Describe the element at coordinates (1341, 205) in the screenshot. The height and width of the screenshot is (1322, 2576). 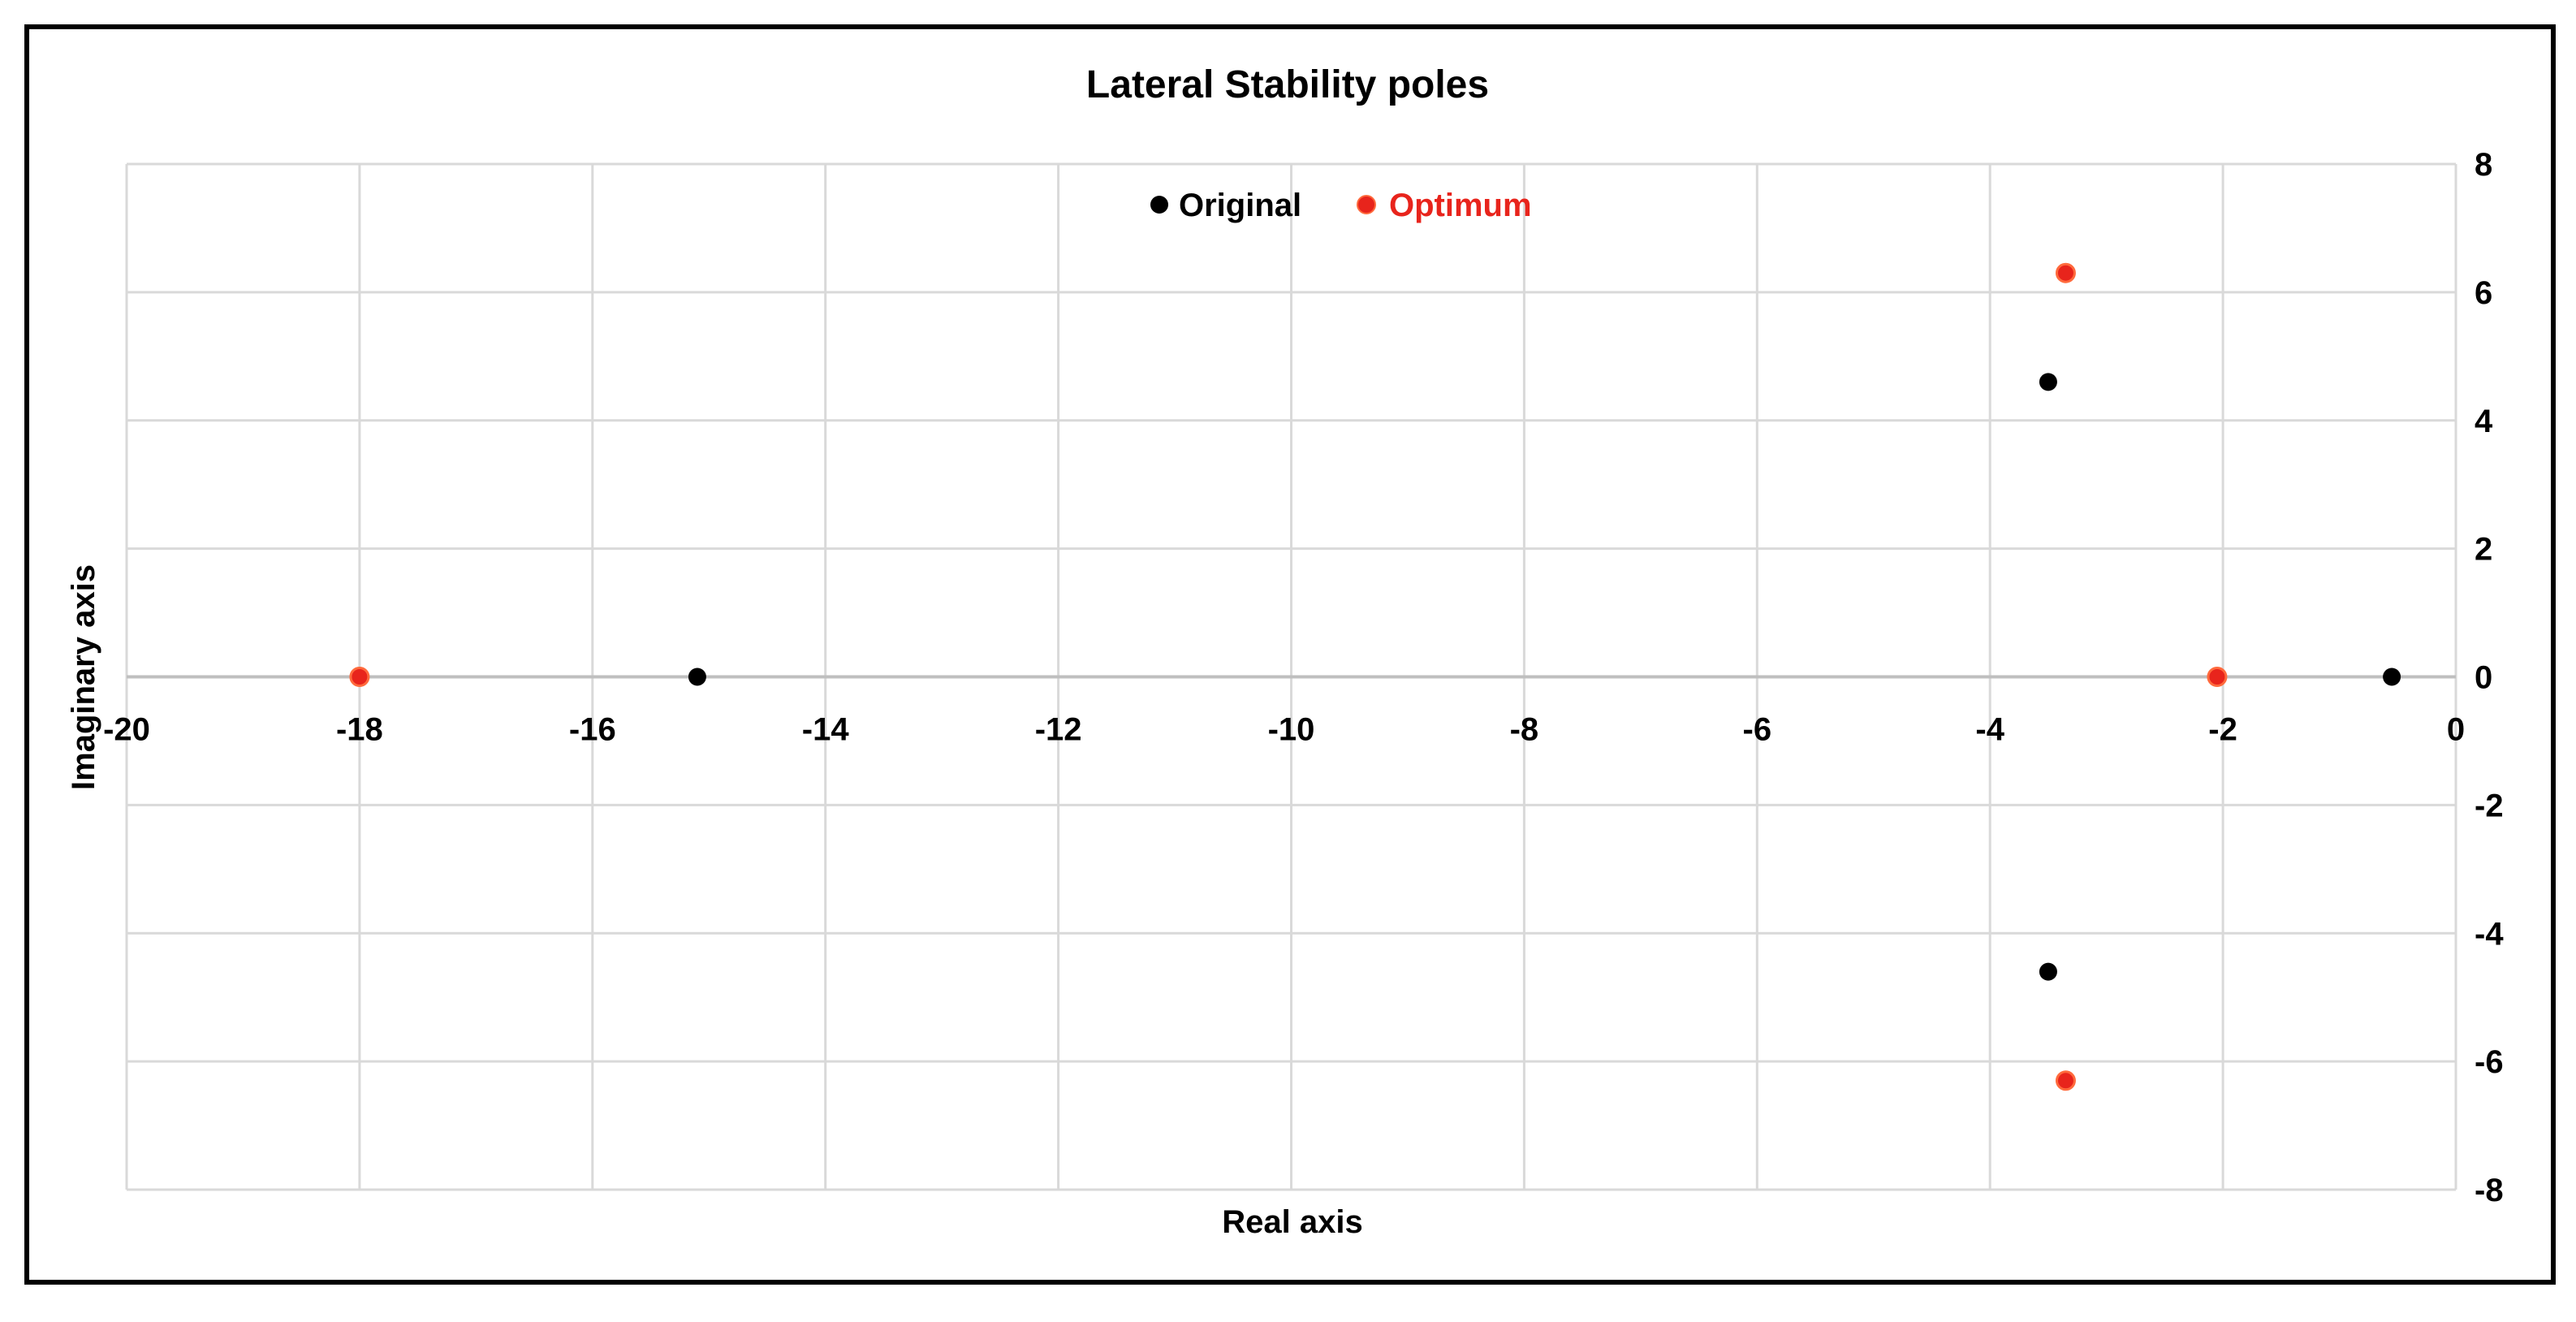
I see `legend: Original Optimum` at that location.